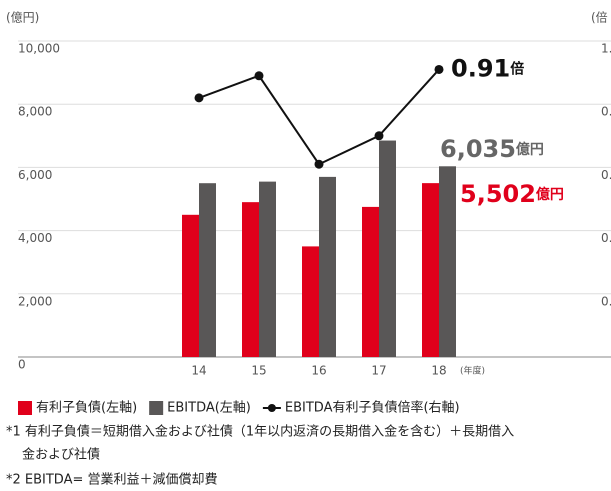  I want to click on value-label: 5,502億円, so click(512, 194).